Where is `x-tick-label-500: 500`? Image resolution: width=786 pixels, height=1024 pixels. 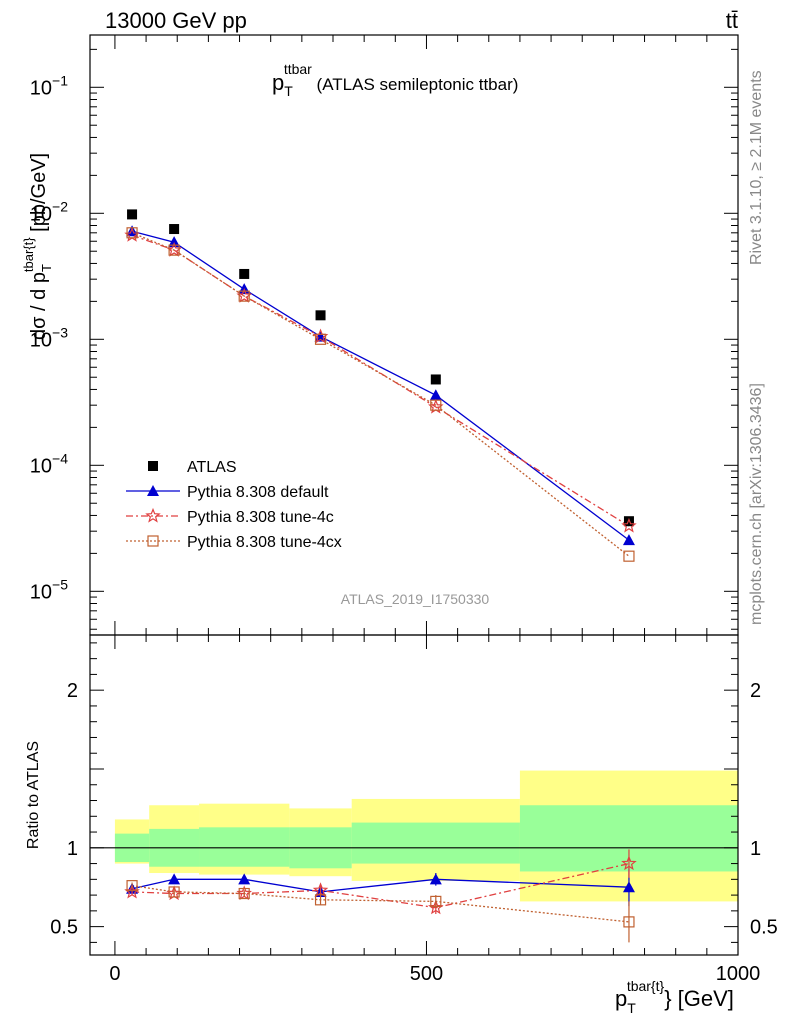
x-tick-label-500: 500 is located at coordinates (426, 974).